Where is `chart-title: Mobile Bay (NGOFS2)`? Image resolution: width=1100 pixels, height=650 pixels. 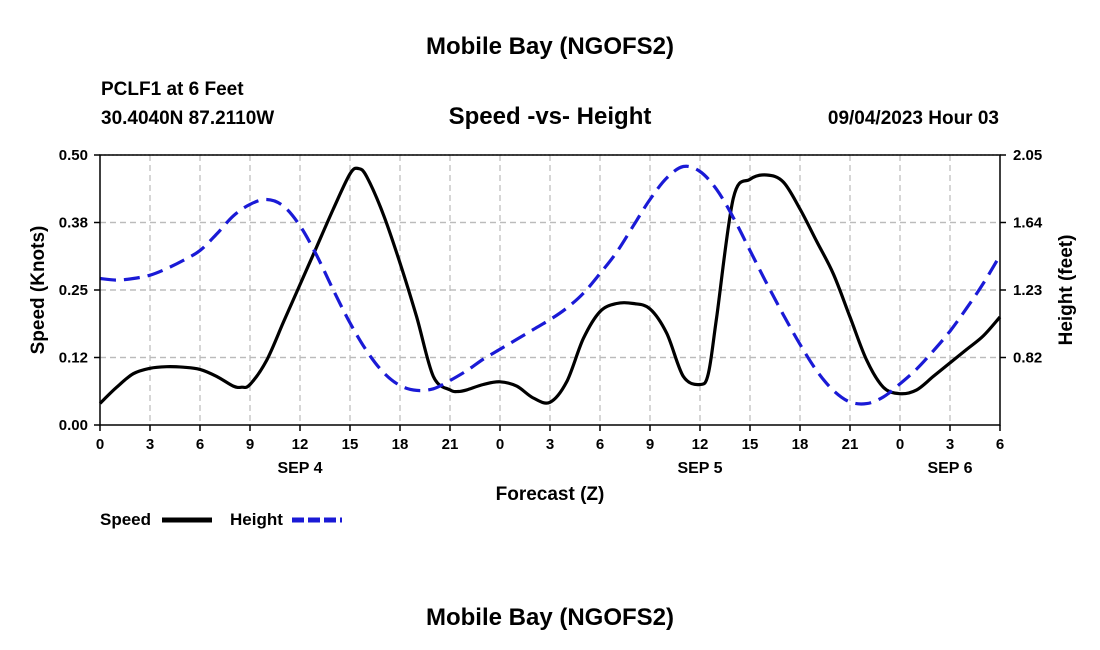 chart-title: Mobile Bay (NGOFS2) is located at coordinates (550, 46).